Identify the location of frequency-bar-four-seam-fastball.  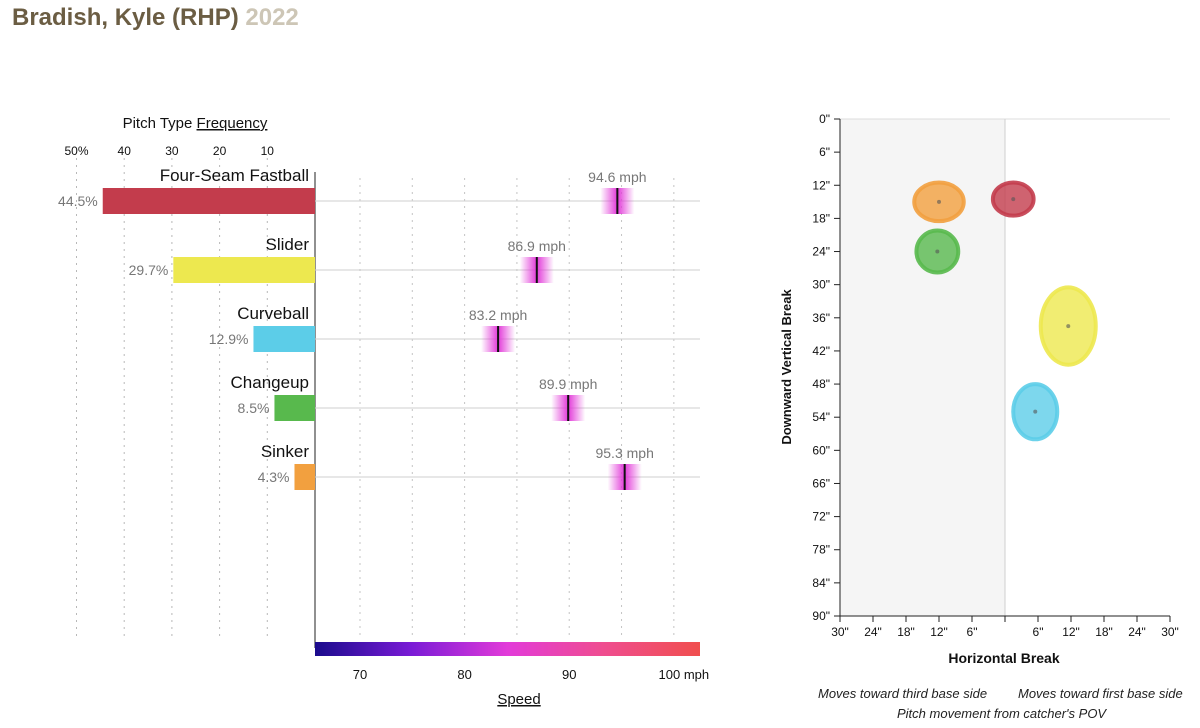
(208, 201).